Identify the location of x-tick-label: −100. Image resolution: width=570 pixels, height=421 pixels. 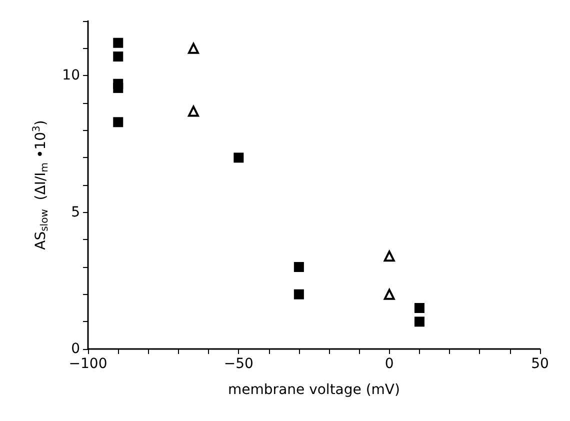
(88, 364).